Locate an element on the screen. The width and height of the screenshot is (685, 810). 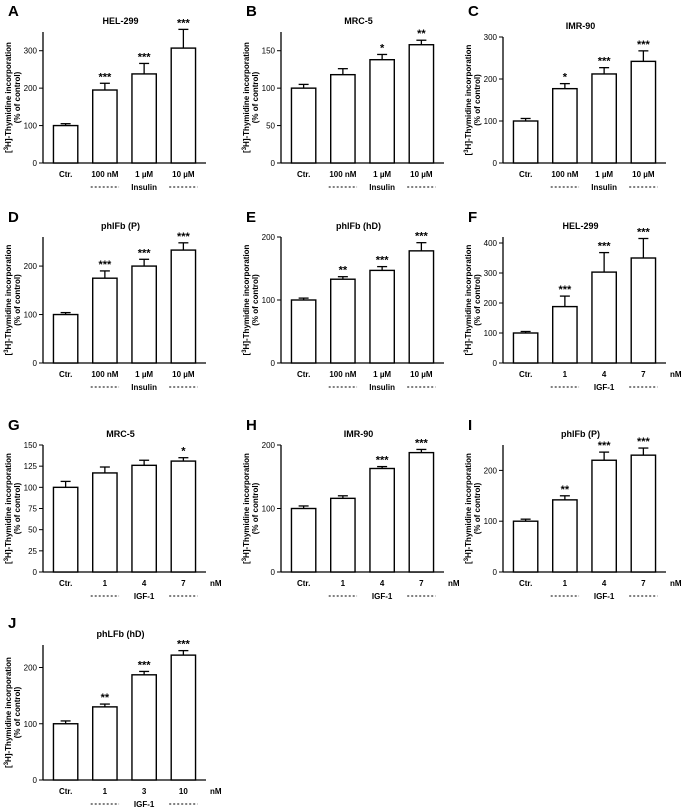
x-tick-label: 7 is located at coordinates (183, 583).